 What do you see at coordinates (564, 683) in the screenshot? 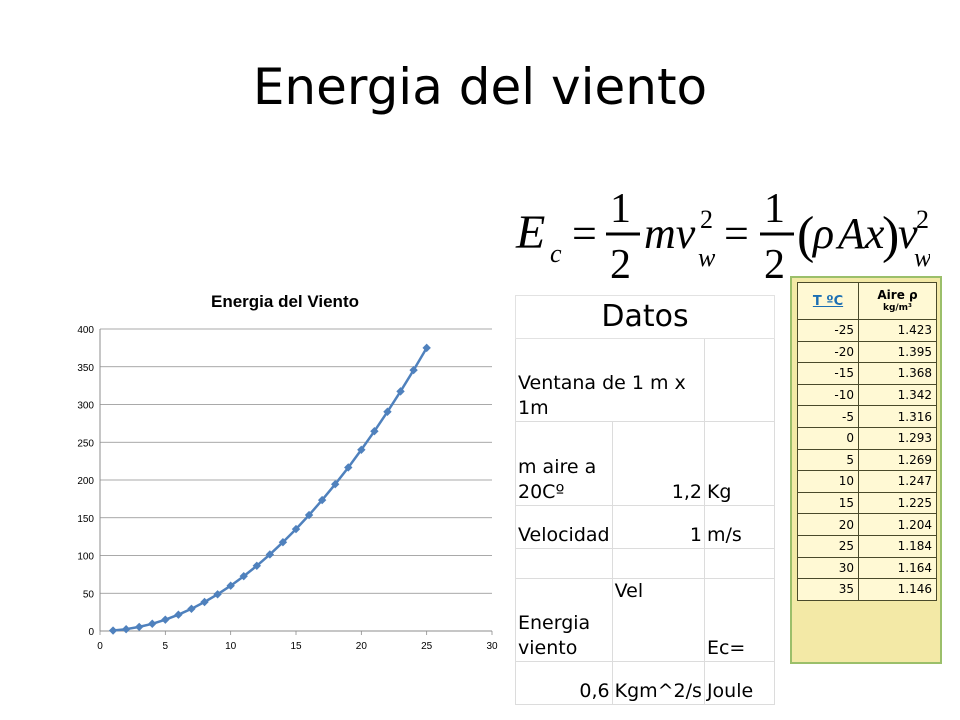
I see `datos-cell: 0,6` at bounding box center [564, 683].